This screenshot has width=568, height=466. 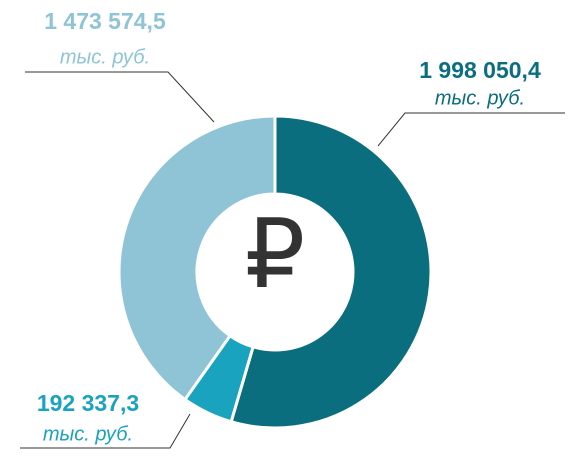 What do you see at coordinates (88, 403) in the screenshot?
I see `value-label: 192 337,3` at bounding box center [88, 403].